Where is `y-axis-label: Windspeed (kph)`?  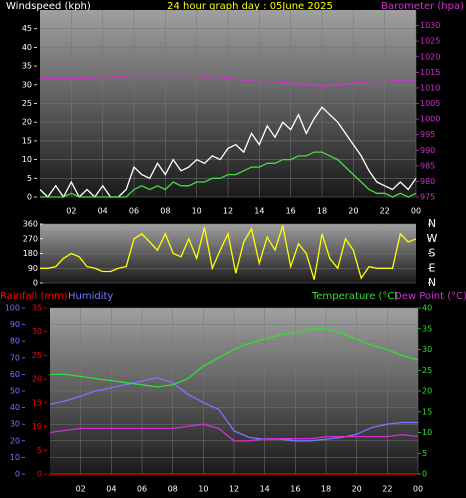
y-axis-label: Windspeed (kph) is located at coordinates (48, 6).